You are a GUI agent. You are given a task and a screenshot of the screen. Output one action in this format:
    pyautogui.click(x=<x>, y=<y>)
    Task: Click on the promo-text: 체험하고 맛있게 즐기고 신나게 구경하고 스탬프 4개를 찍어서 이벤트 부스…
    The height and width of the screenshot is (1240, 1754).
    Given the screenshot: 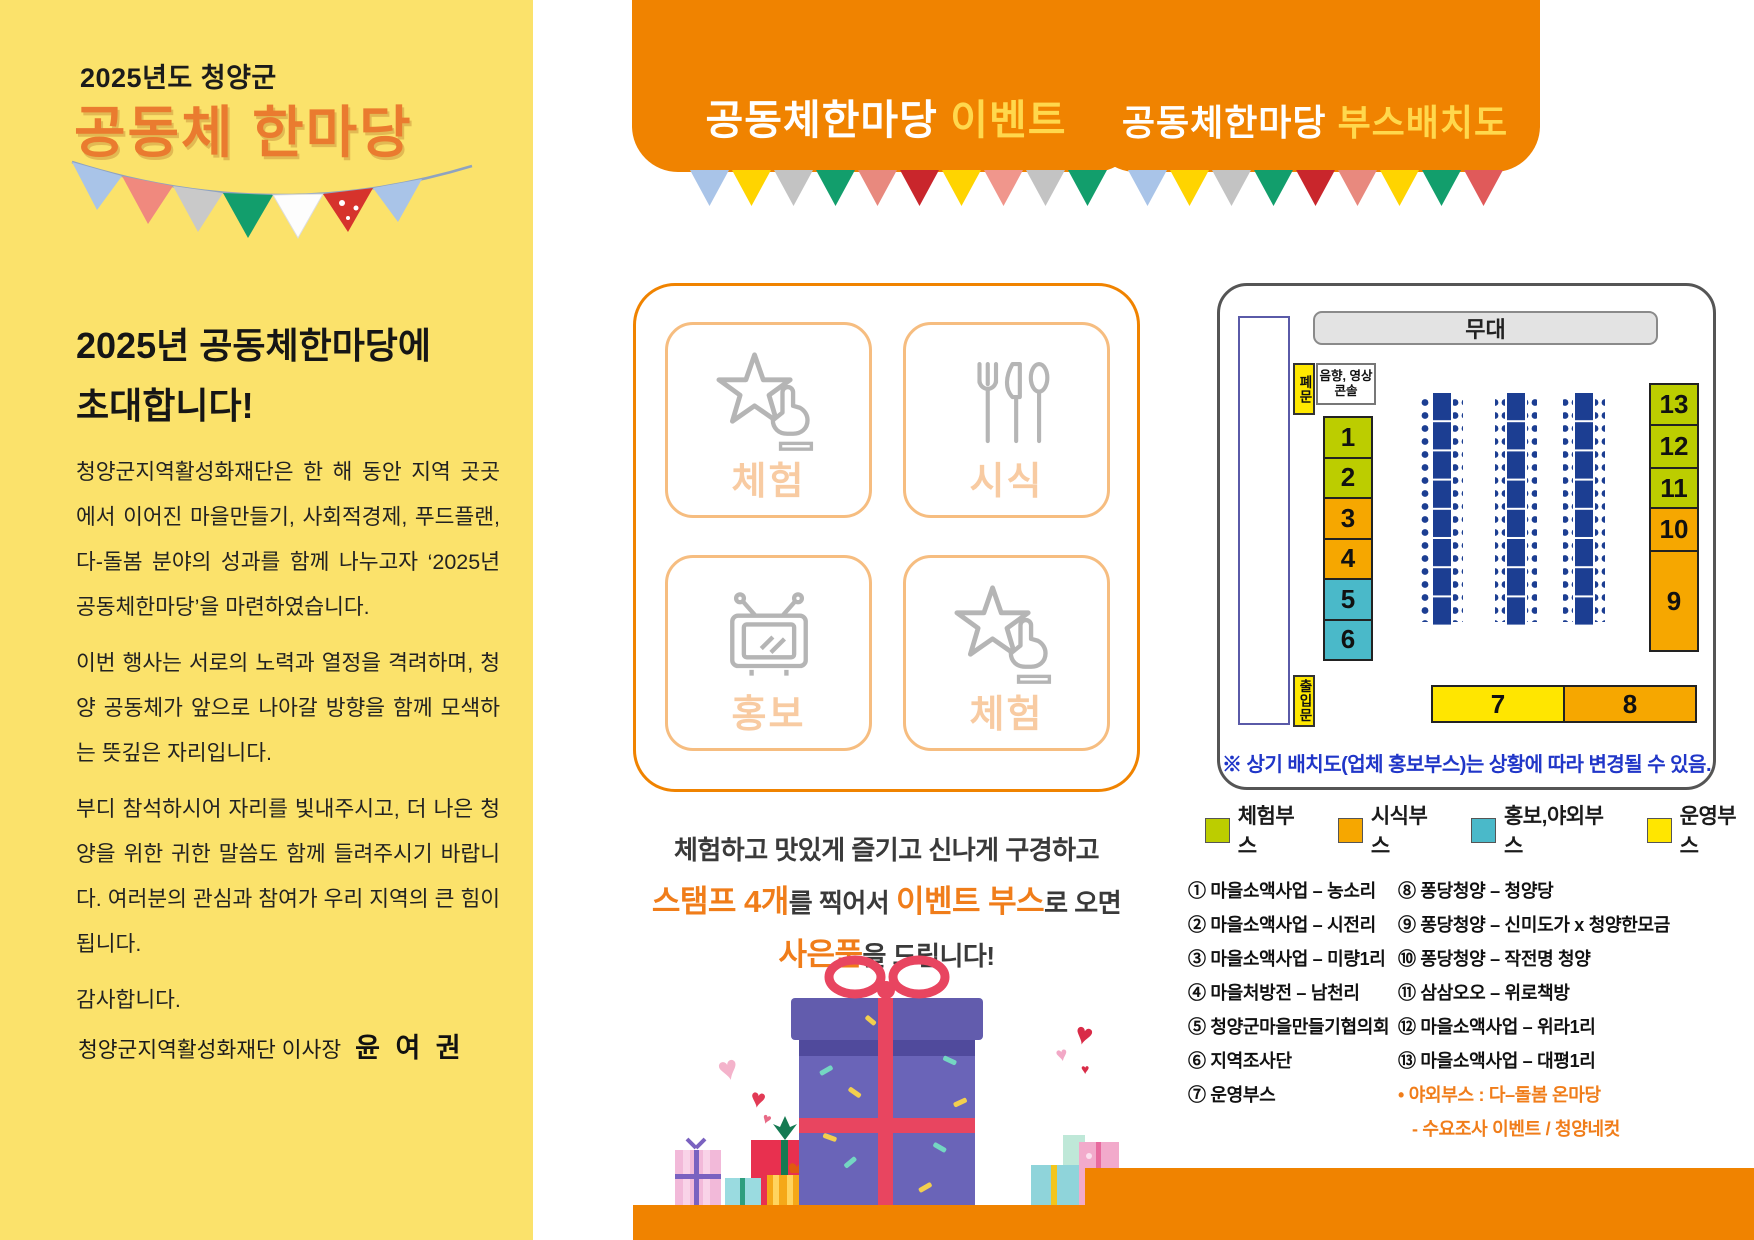 What is the action you would take?
    pyautogui.click(x=886, y=906)
    